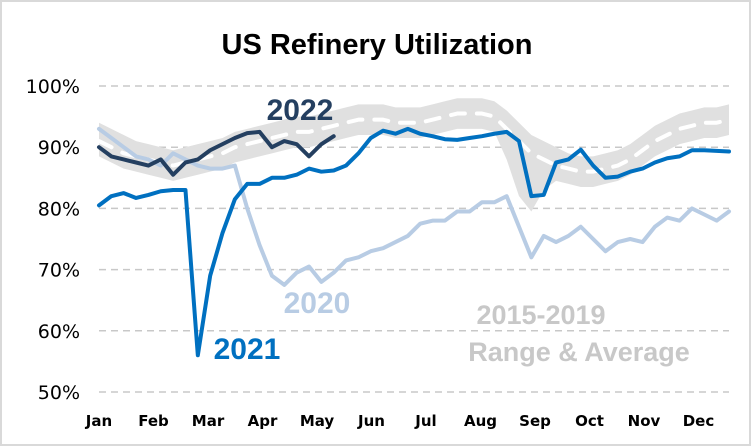 The height and width of the screenshot is (446, 751). What do you see at coordinates (589, 421) in the screenshot?
I see `x-tick-label: Oct` at bounding box center [589, 421].